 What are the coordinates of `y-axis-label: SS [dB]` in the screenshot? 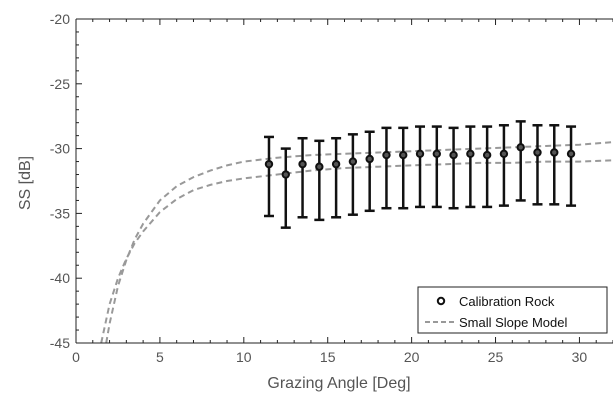 It's located at (25, 183).